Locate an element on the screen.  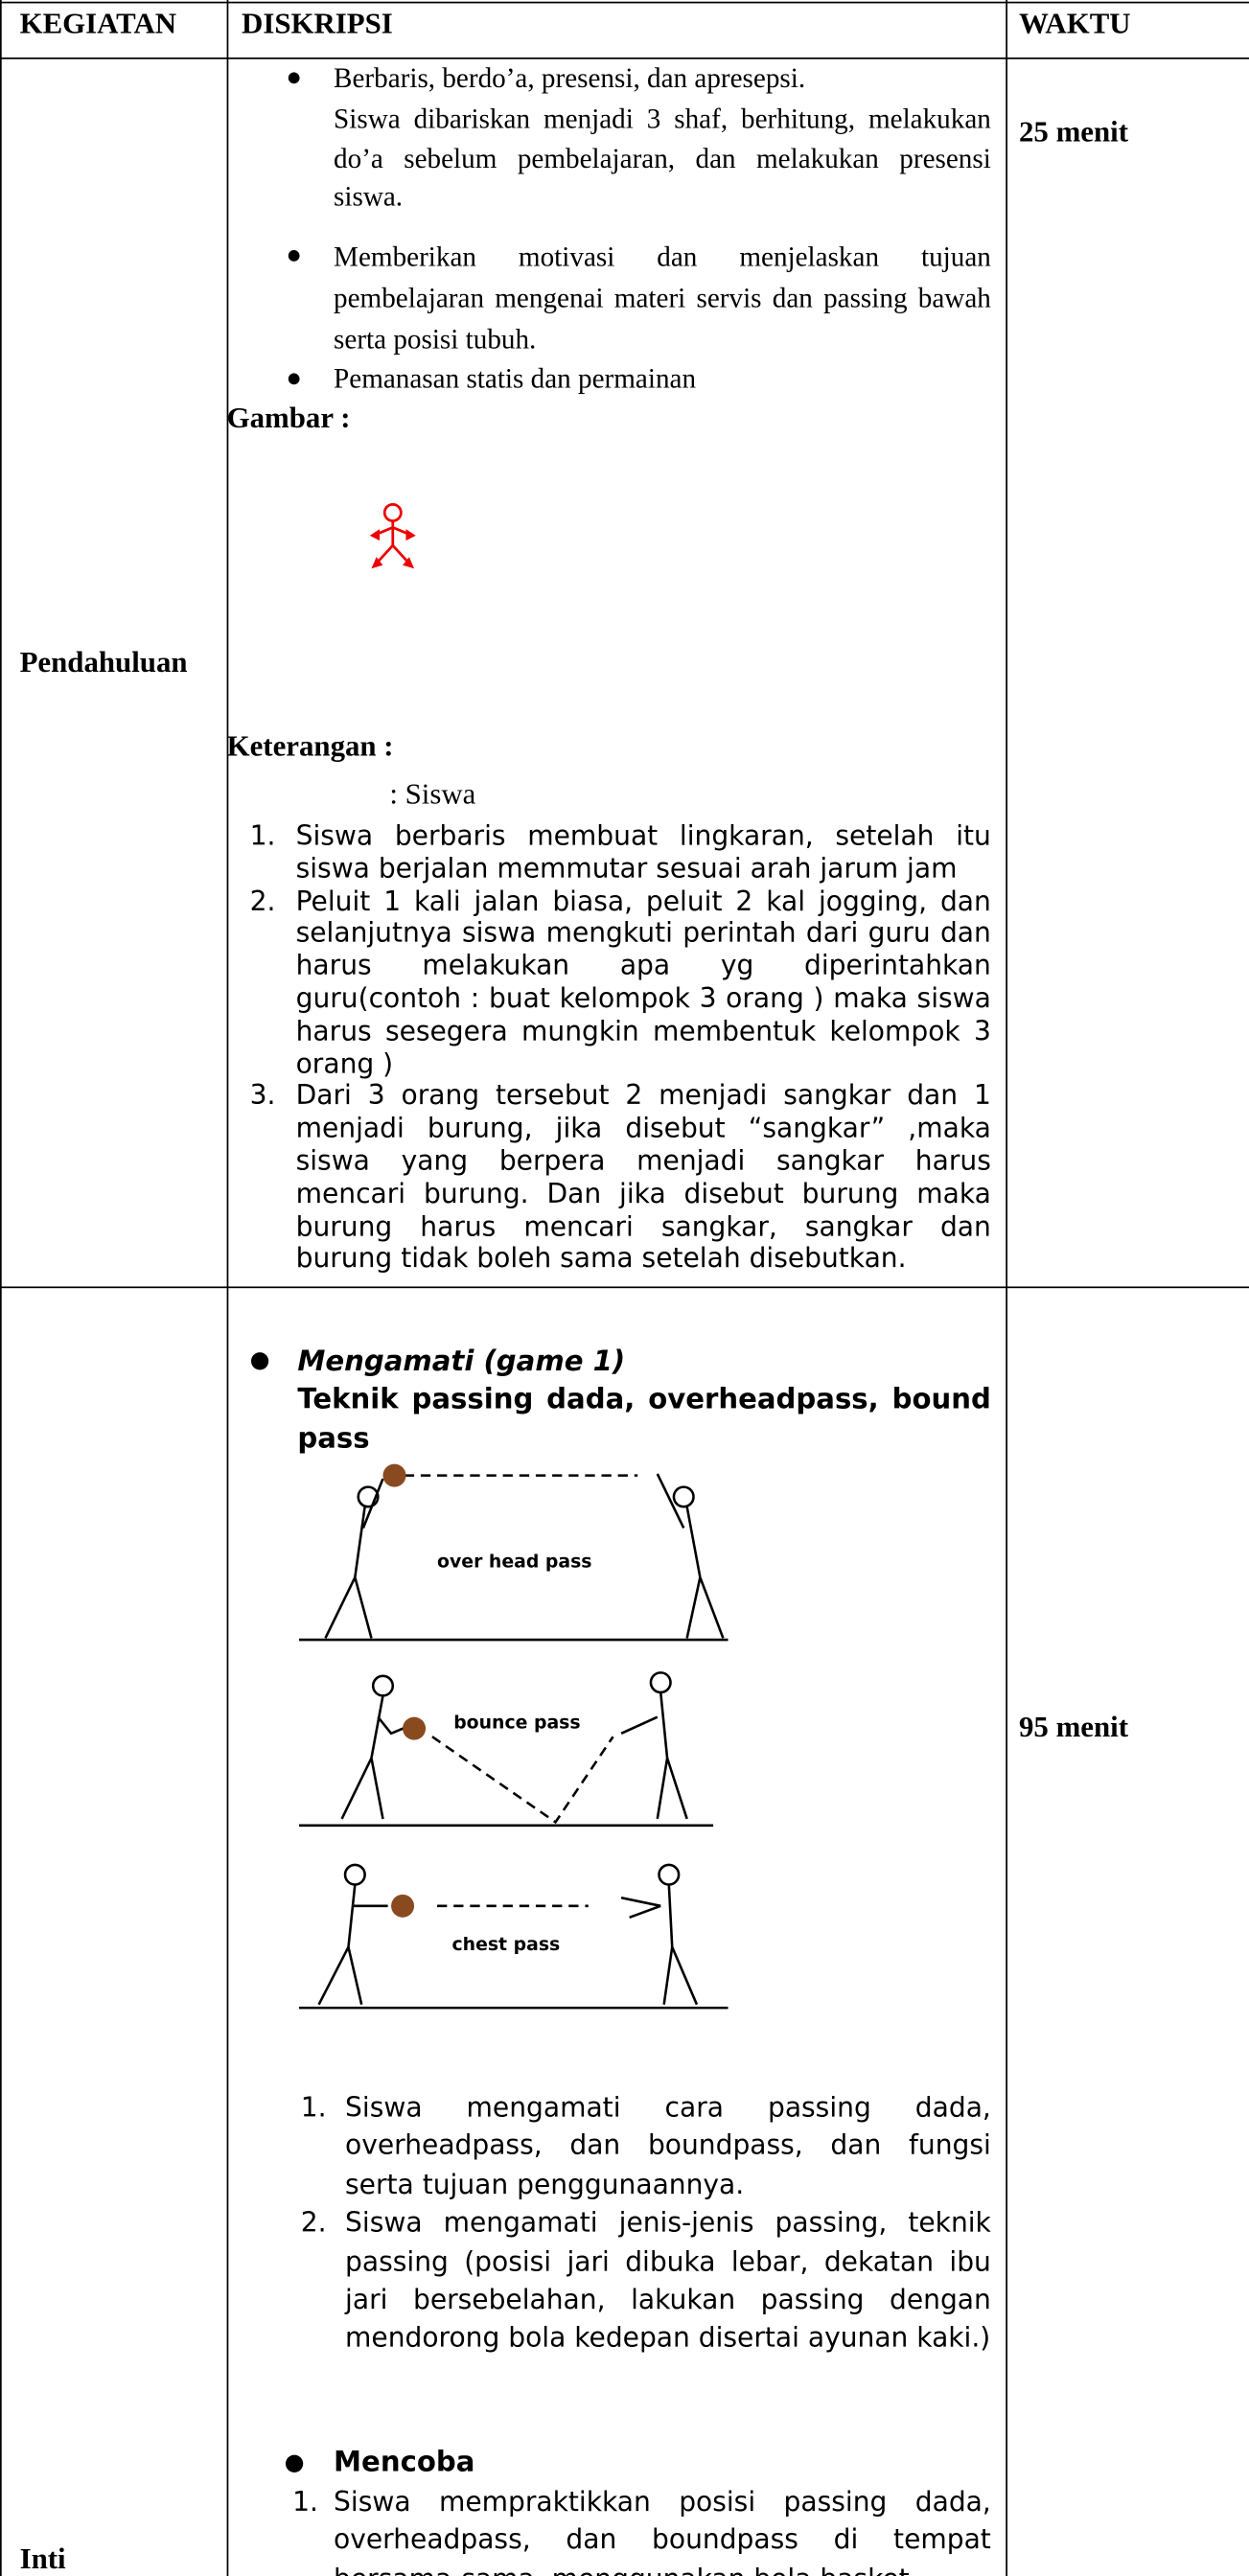
figure-caption: over head pass is located at coordinates (514, 1562).